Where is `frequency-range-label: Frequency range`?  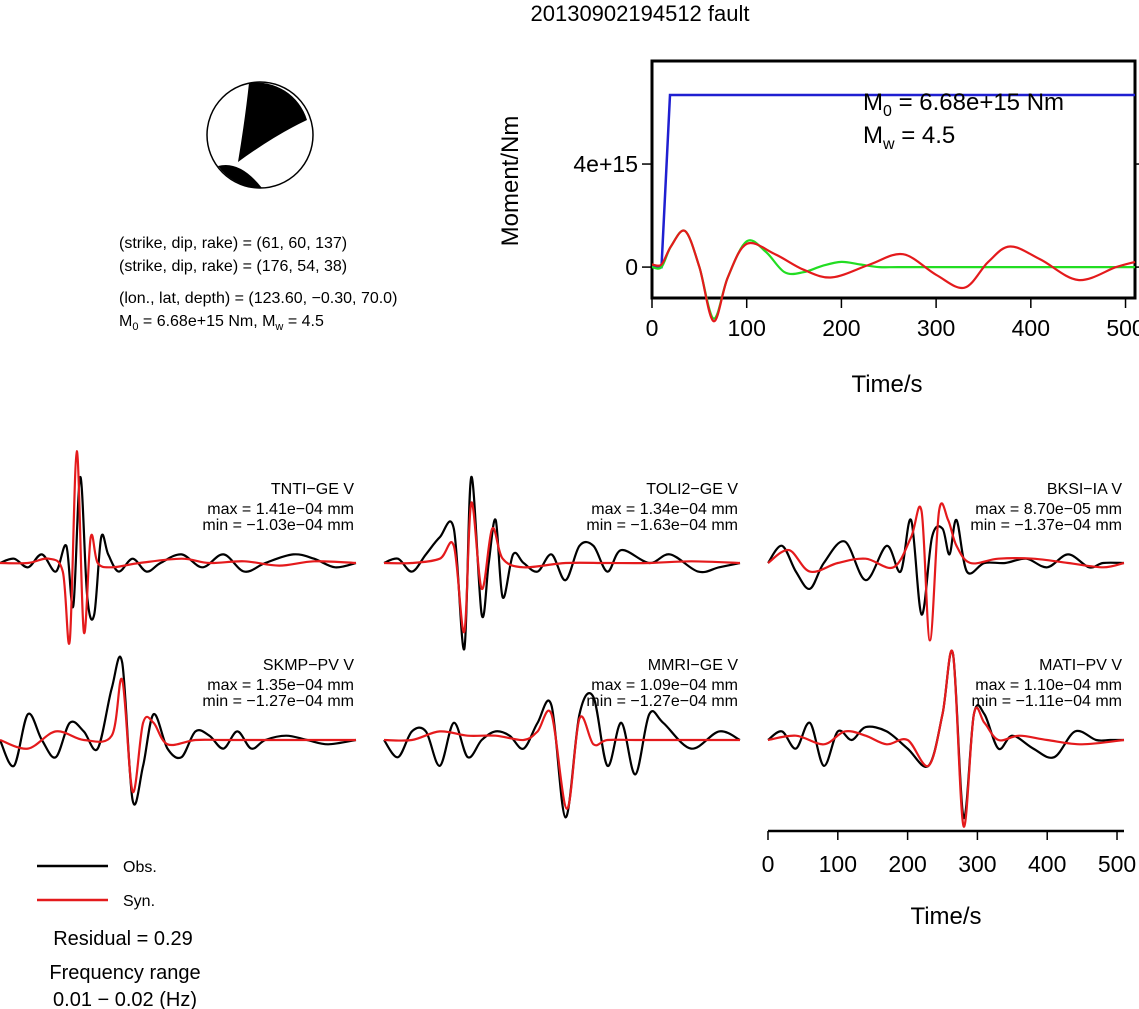 frequency-range-label: Frequency range is located at coordinates (124, 973).